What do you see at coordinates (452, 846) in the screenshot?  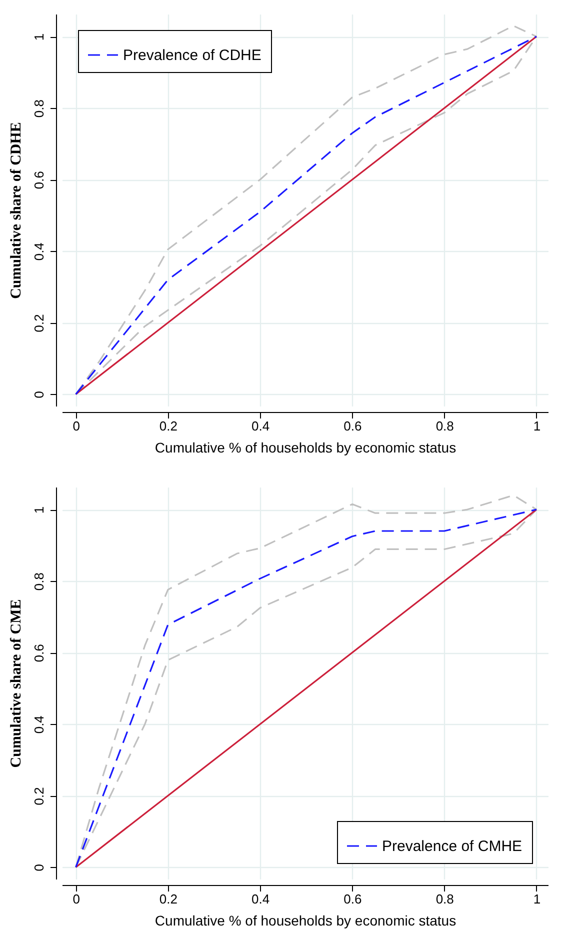 I see `legend-label: Prevalence of CMHE` at bounding box center [452, 846].